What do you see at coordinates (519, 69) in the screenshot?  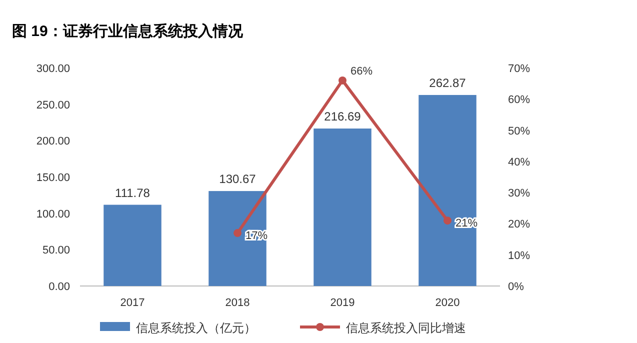 I see `y2-tick-label: 70%` at bounding box center [519, 69].